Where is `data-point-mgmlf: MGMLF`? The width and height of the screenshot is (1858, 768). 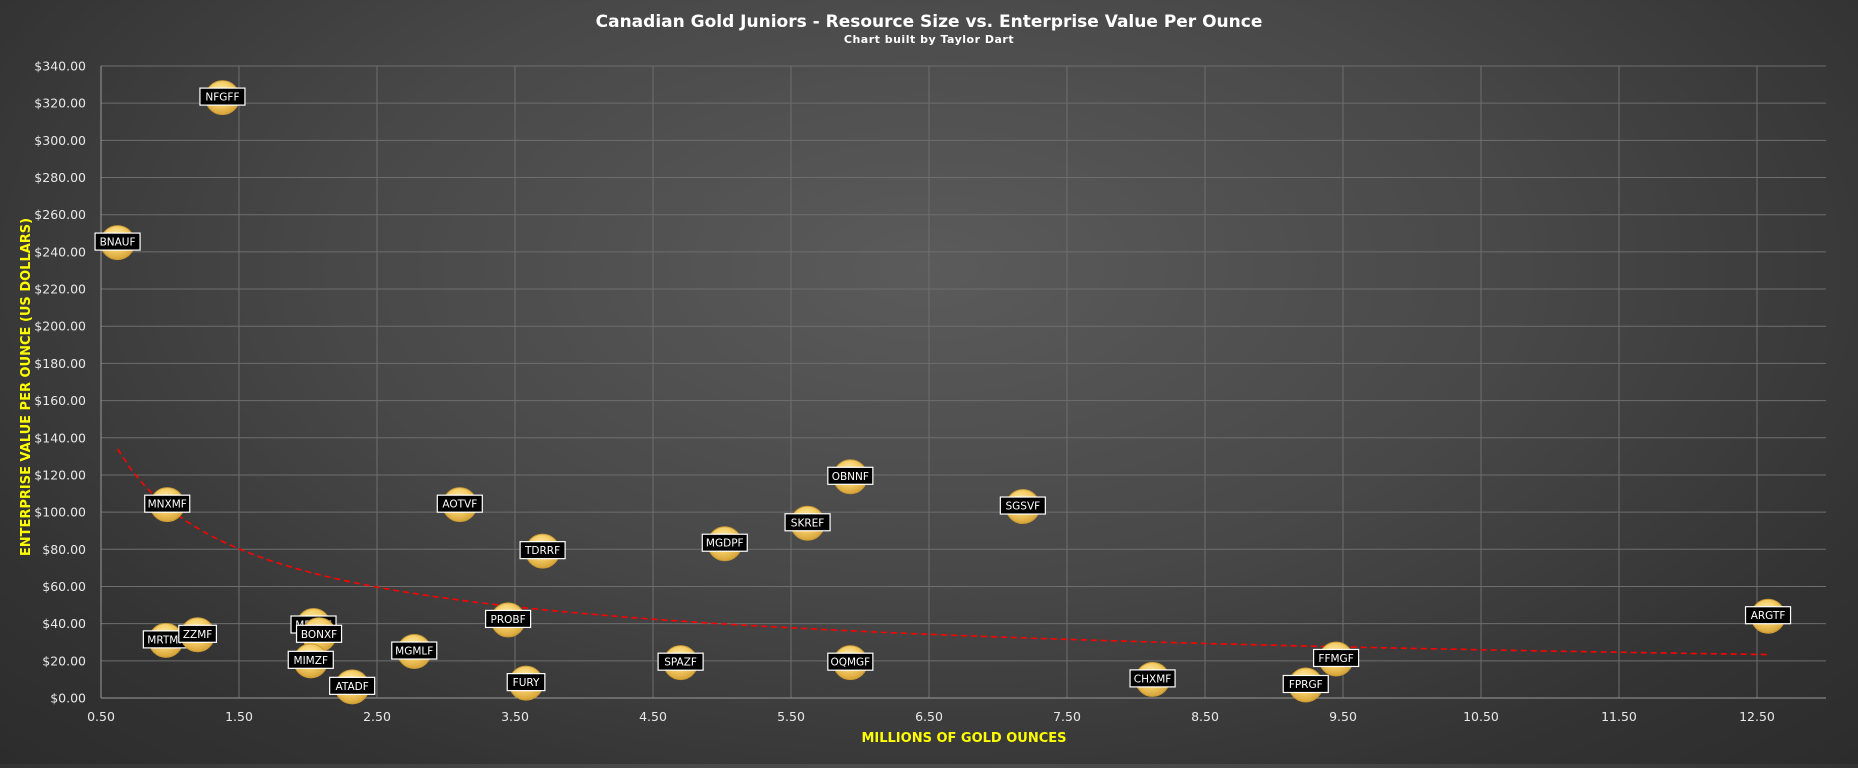
data-point-mgmlf: MGMLF is located at coordinates (414, 652).